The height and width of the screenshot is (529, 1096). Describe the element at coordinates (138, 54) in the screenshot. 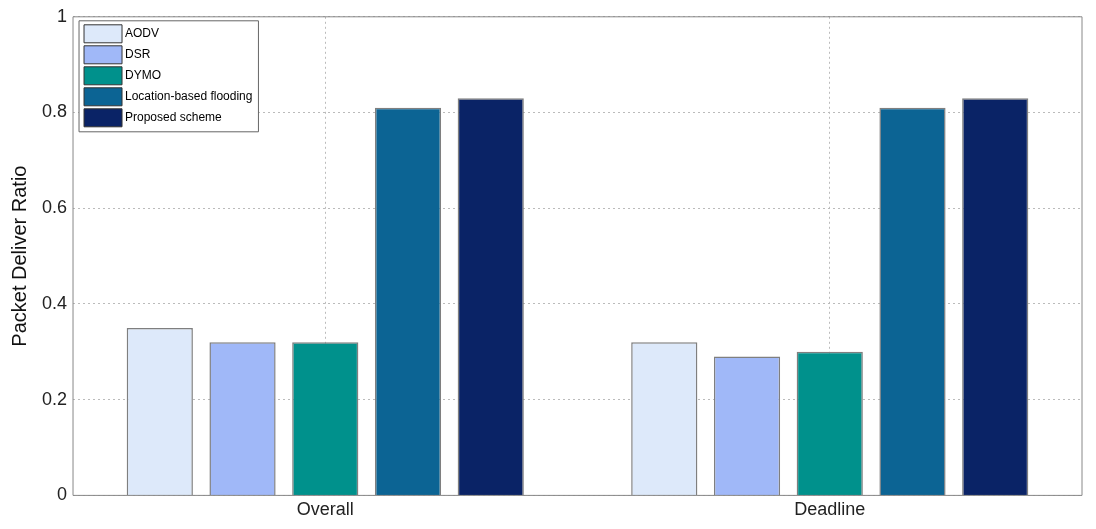

I see `legend-label: DSR` at that location.